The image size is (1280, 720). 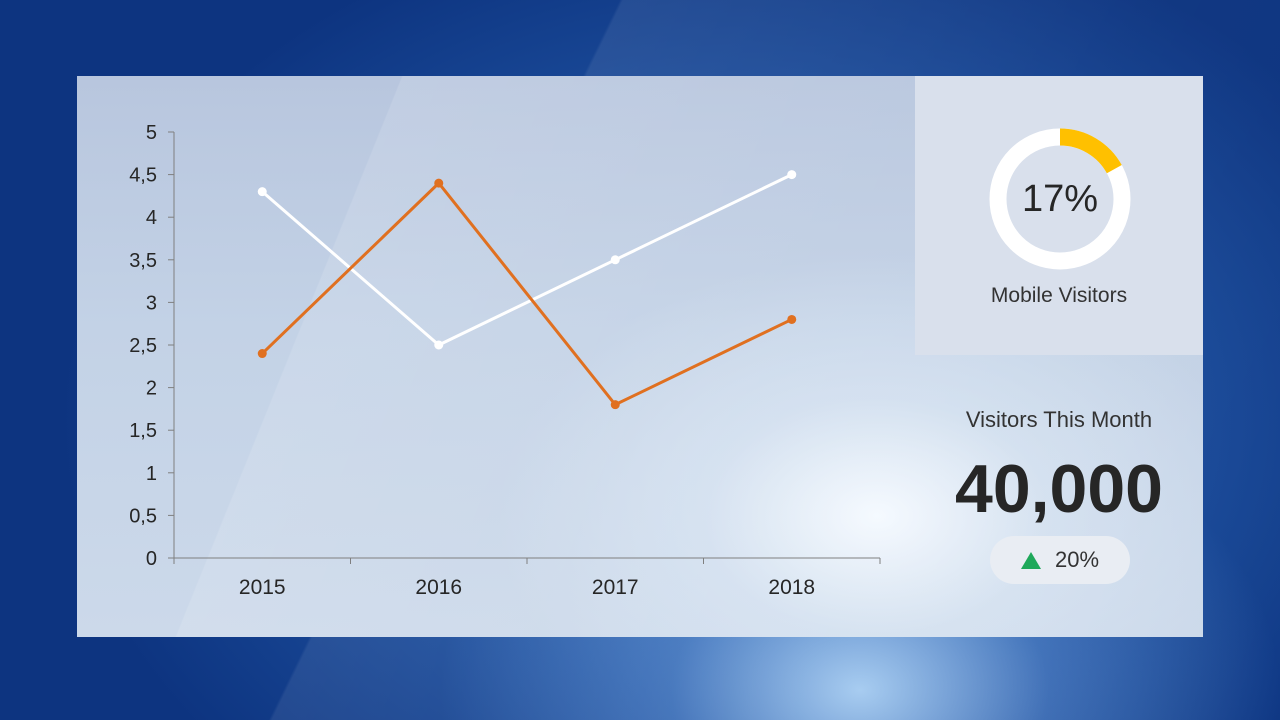 I want to click on mobile-percent-value: 17%, so click(x=1060, y=198).